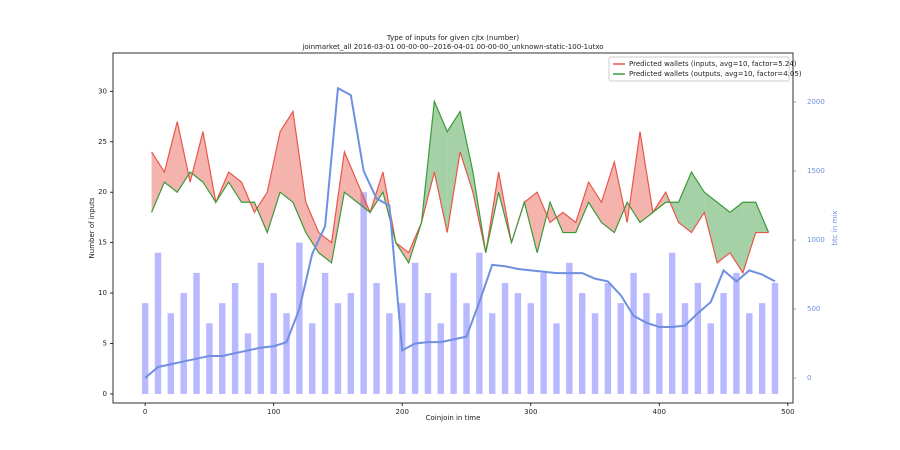  I want to click on y2-tick-label: 2000, so click(816, 102).